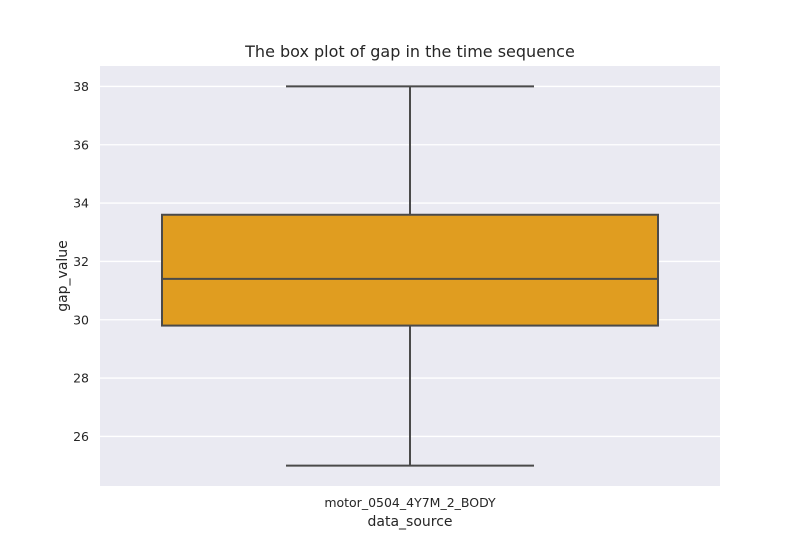  Describe the element at coordinates (63, 276) in the screenshot. I see `y-axis-label: gap_value` at that location.